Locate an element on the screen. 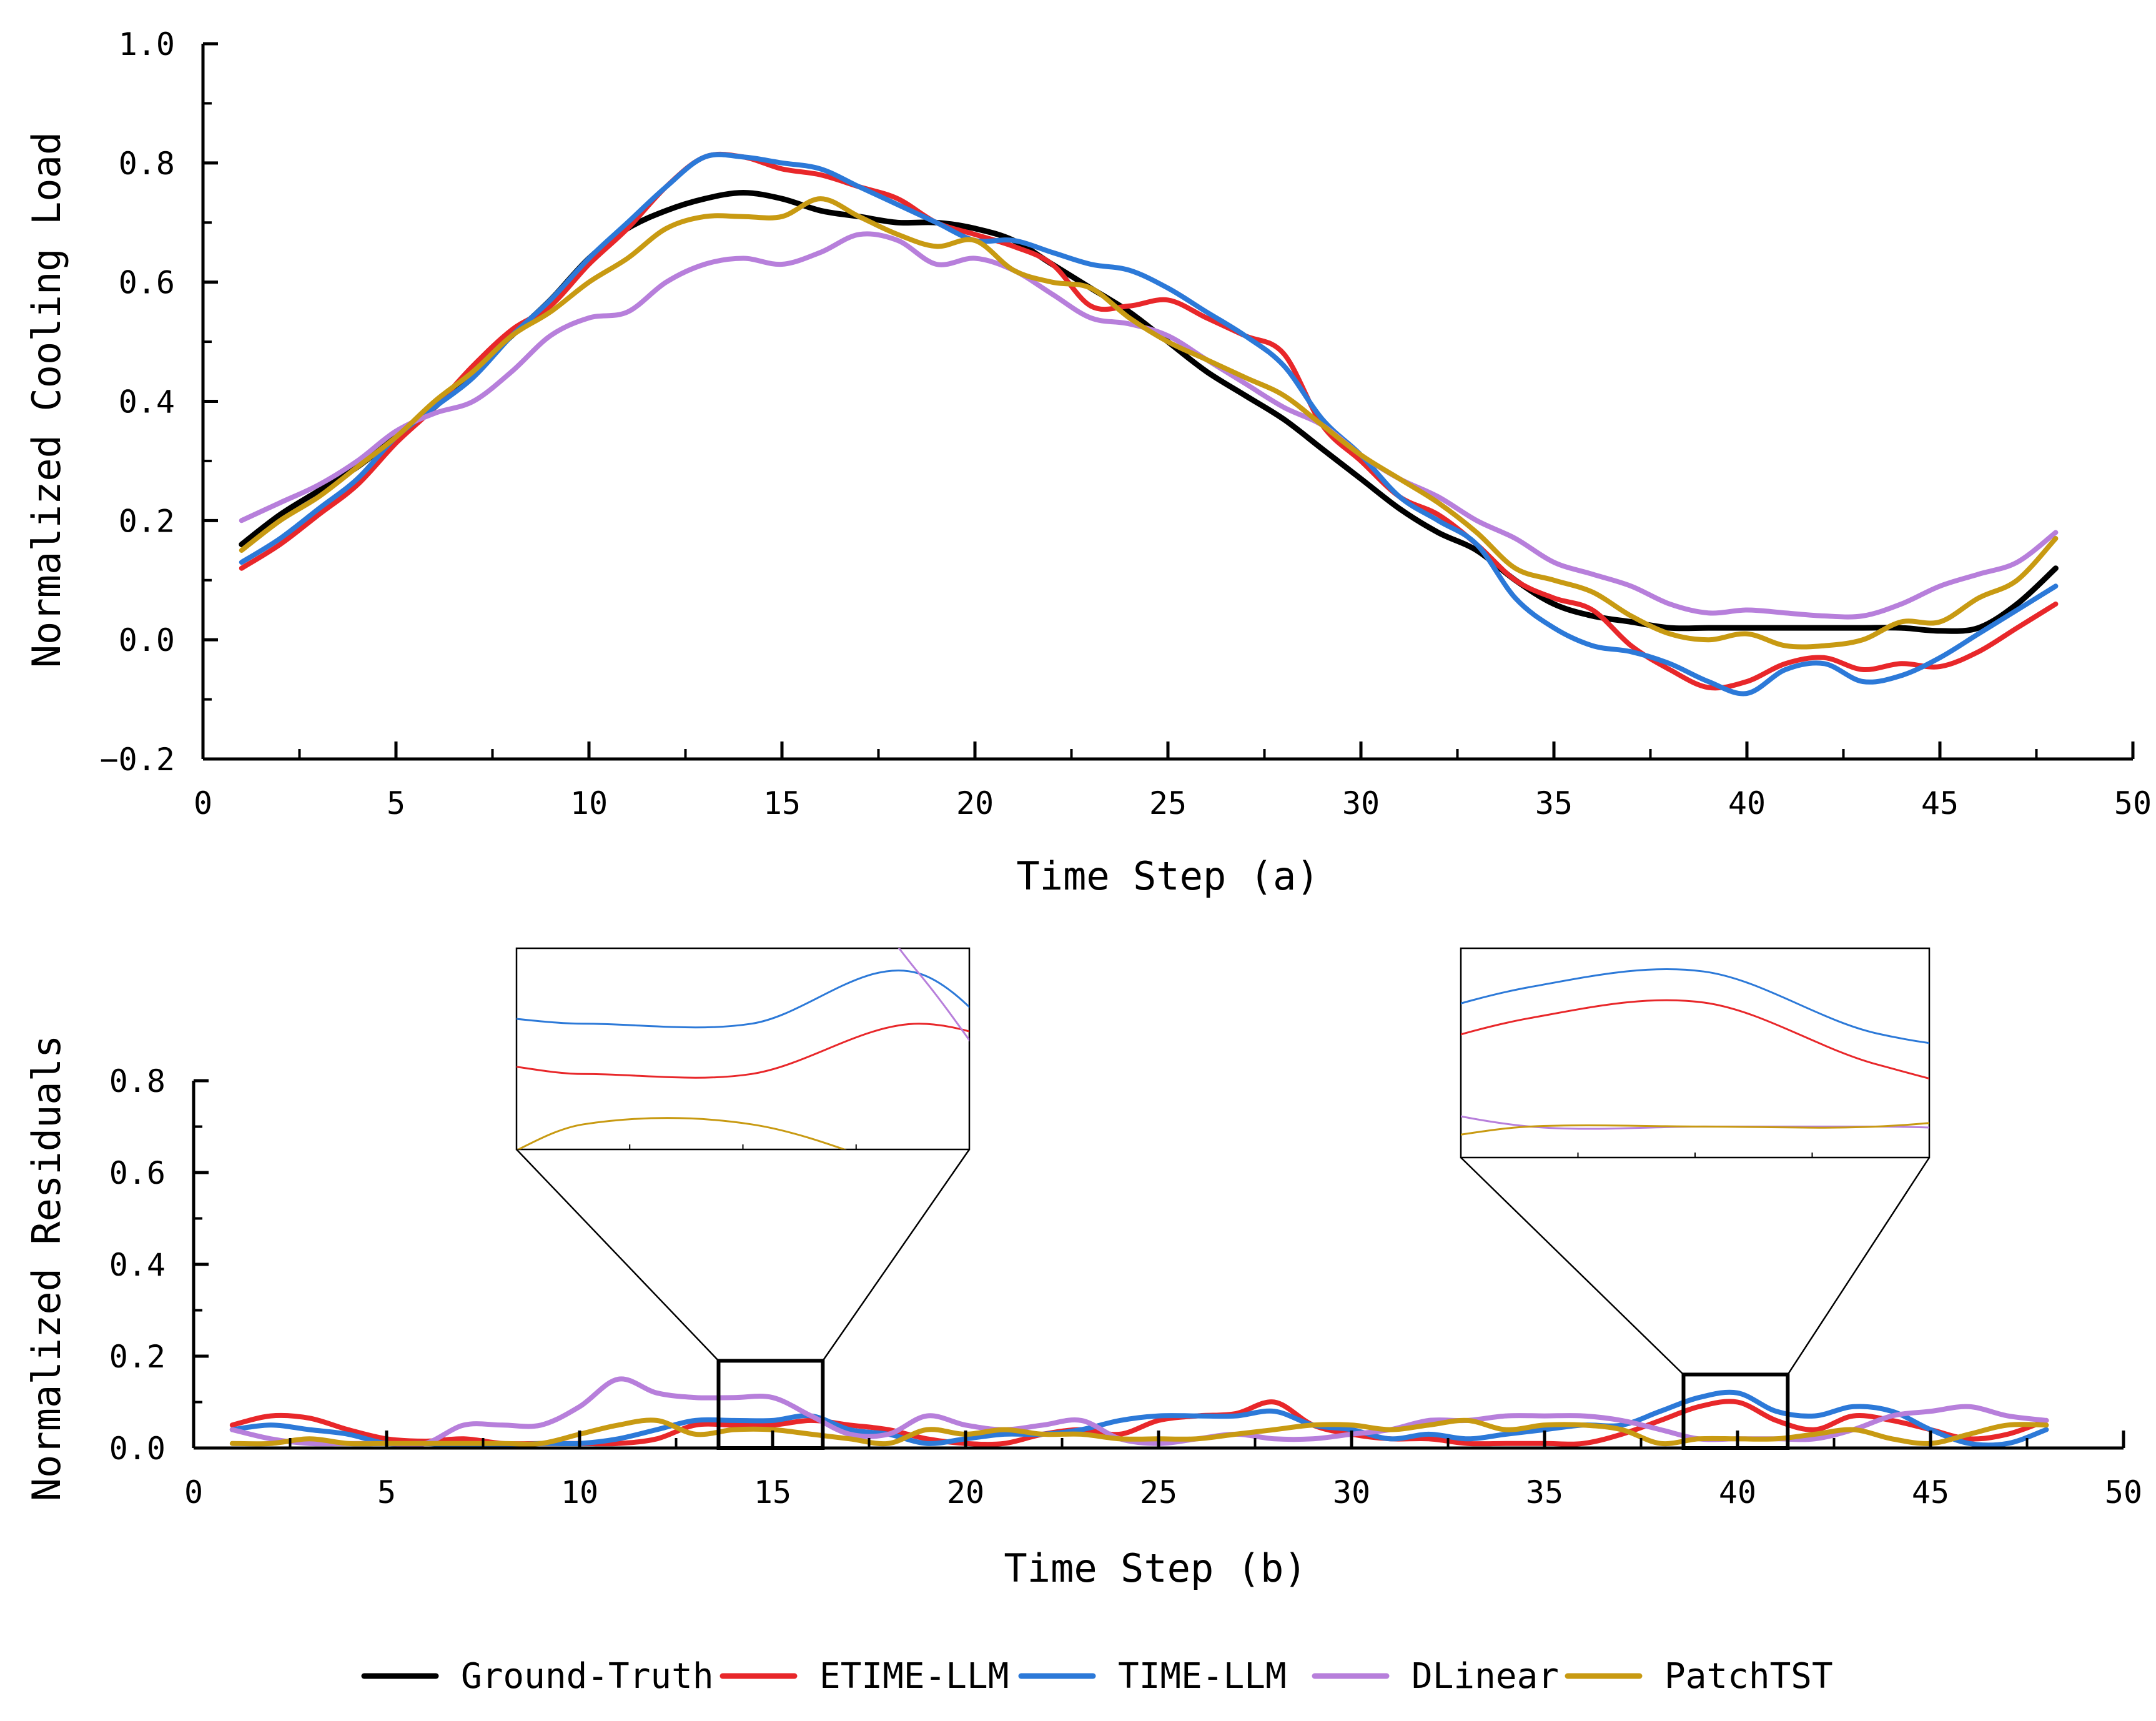  inset-left is located at coordinates (743, 1199).